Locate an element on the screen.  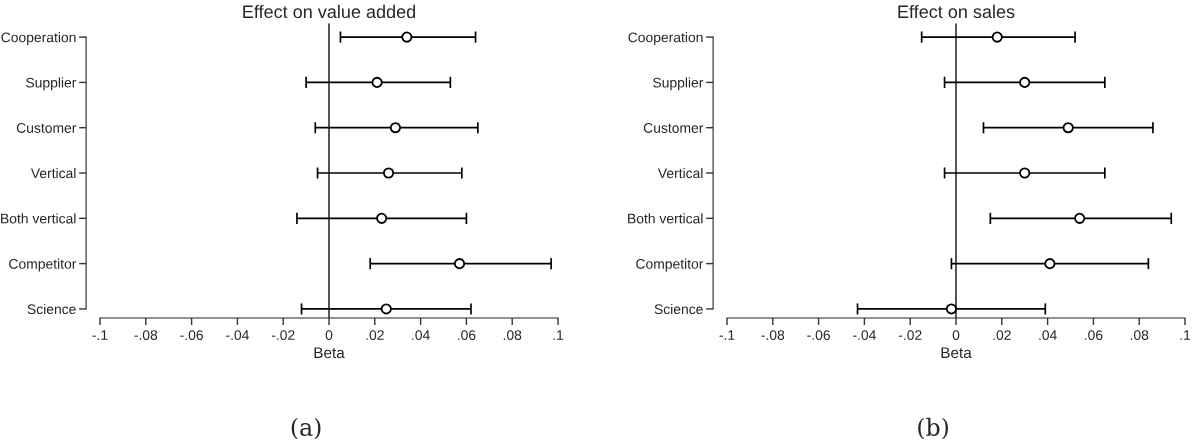
chart-title: Effect on sales is located at coordinates (956, 11).